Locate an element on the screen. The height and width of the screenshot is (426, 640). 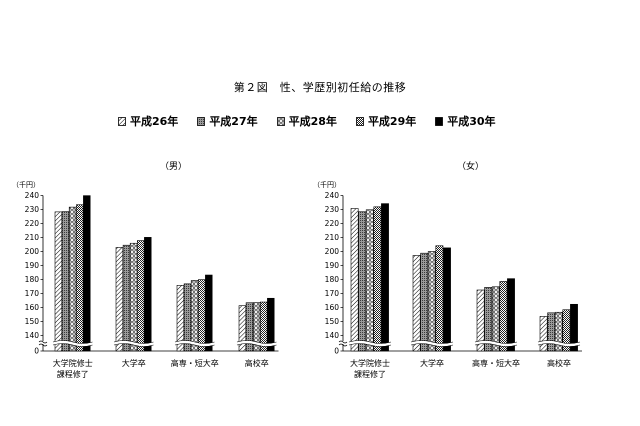
chart-legend: 平成26年 平成27年 平成28年 平成29年 平成30年 is located at coordinates (307, 121).